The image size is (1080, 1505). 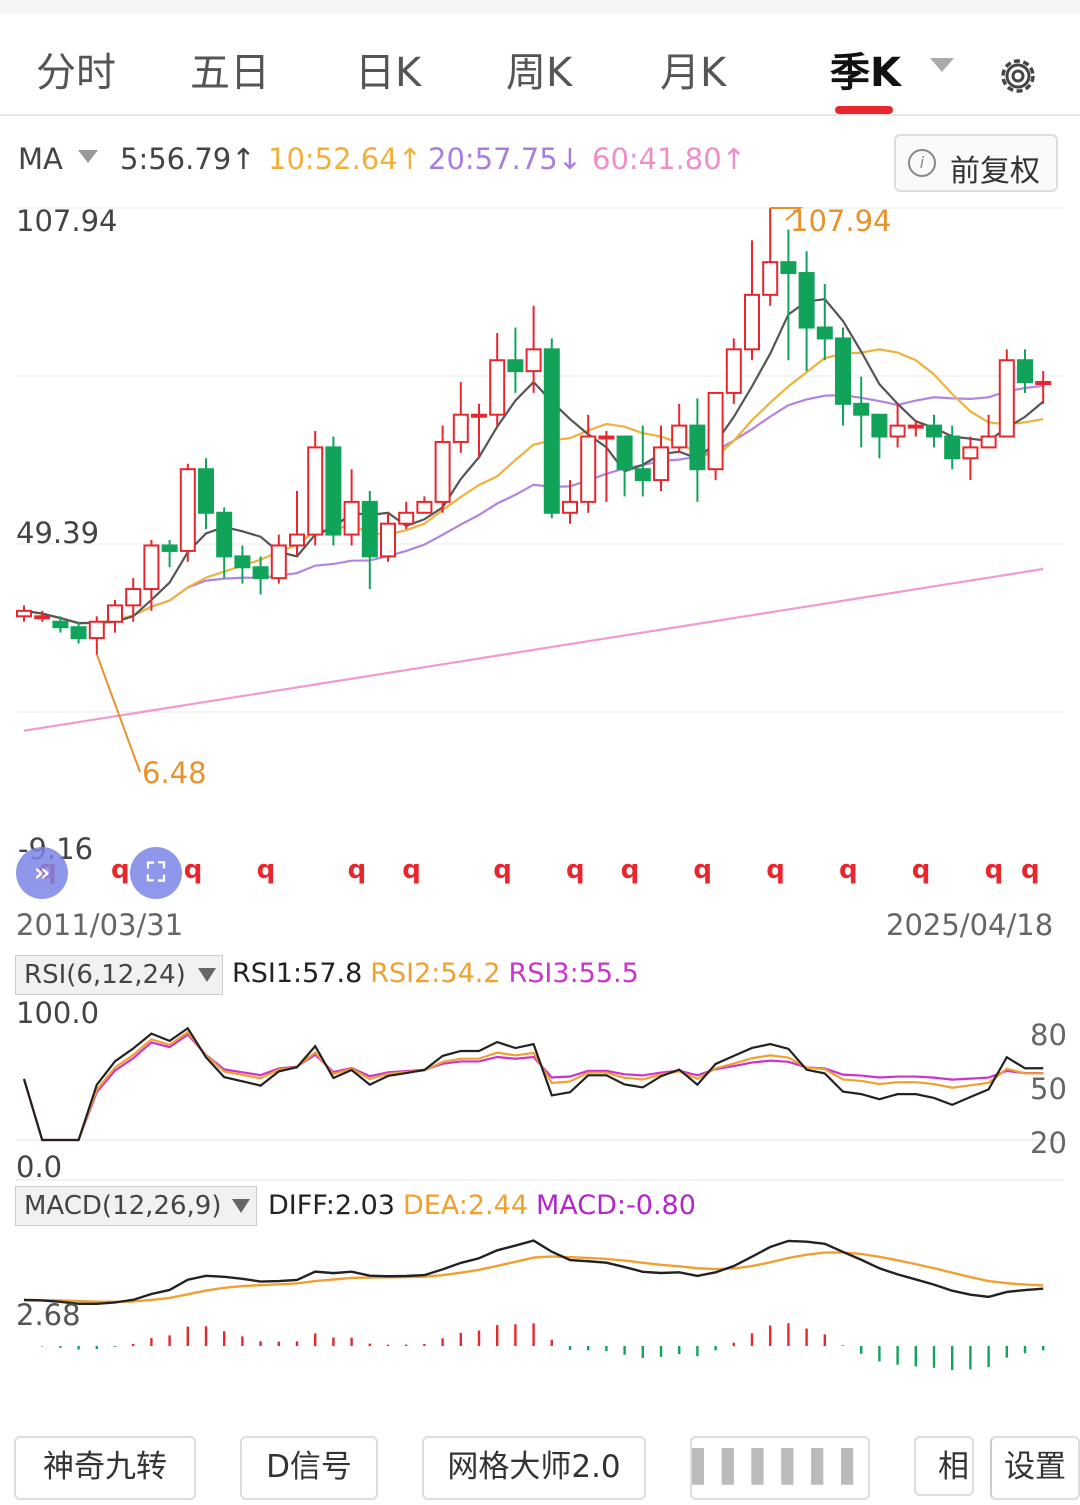 I want to click on tab-timeshare: 分时, so click(x=76, y=73).